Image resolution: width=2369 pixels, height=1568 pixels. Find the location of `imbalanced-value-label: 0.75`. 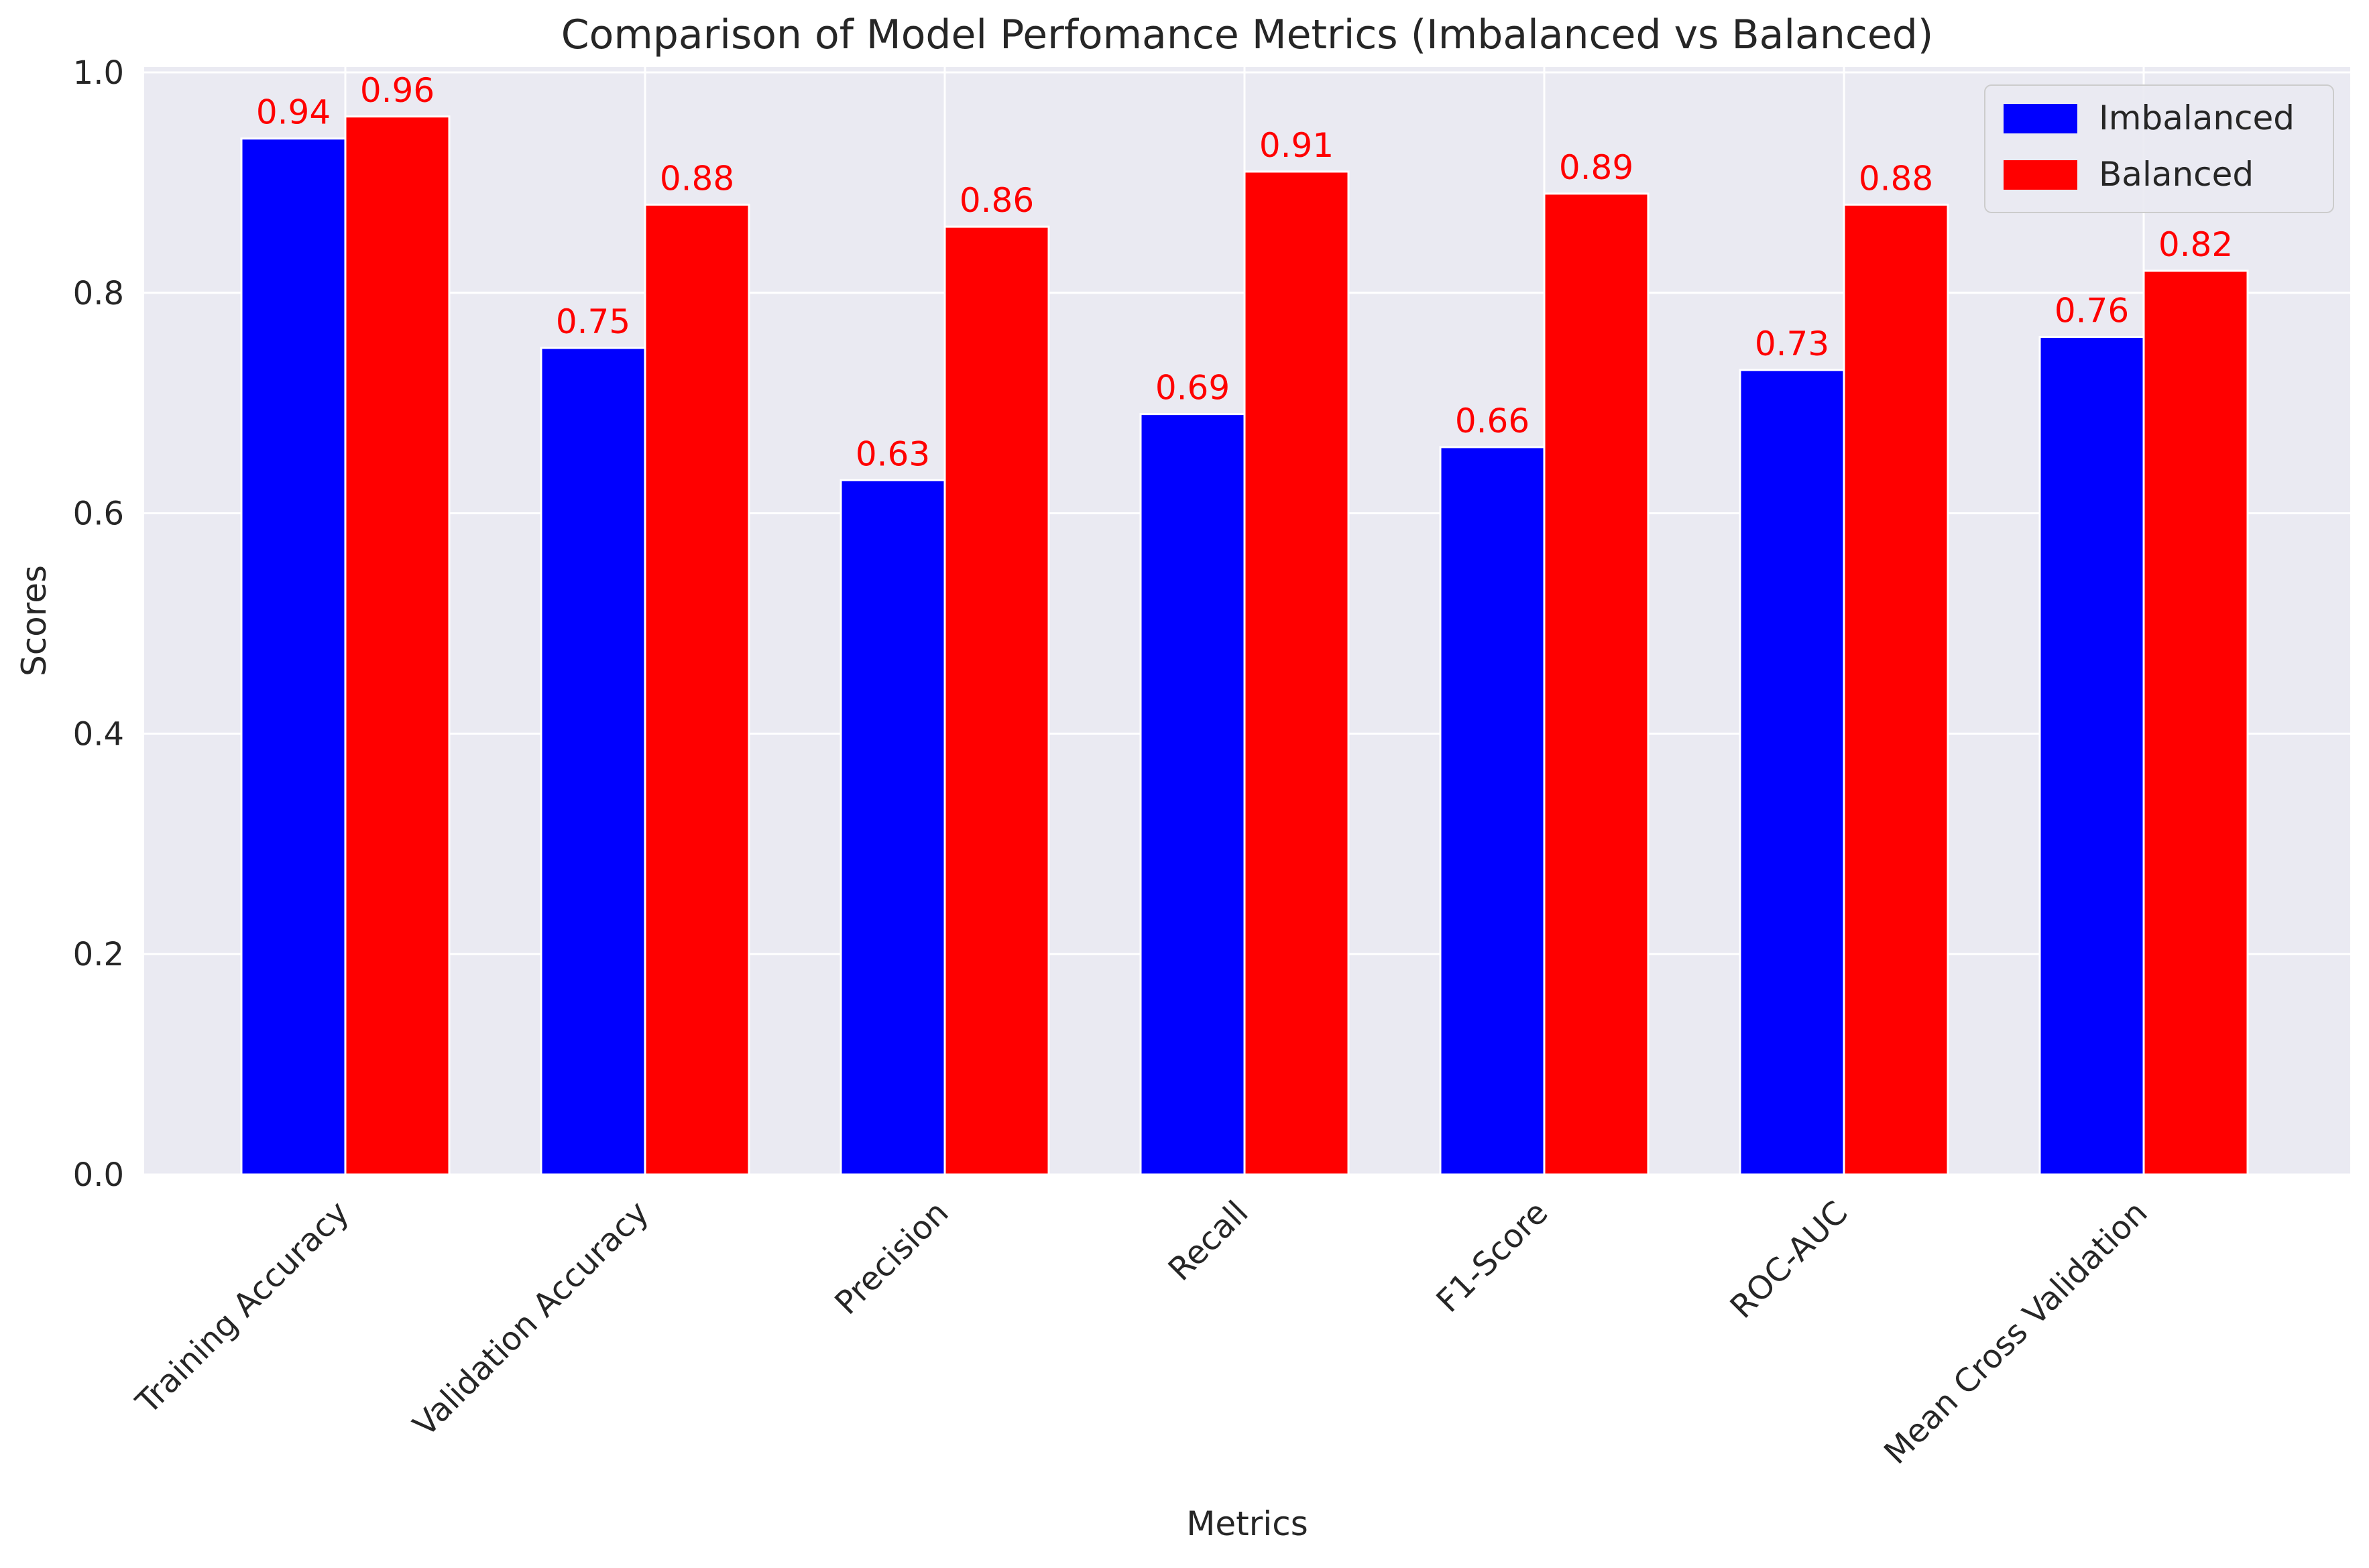

imbalanced-value-label: 0.75 is located at coordinates (593, 321).